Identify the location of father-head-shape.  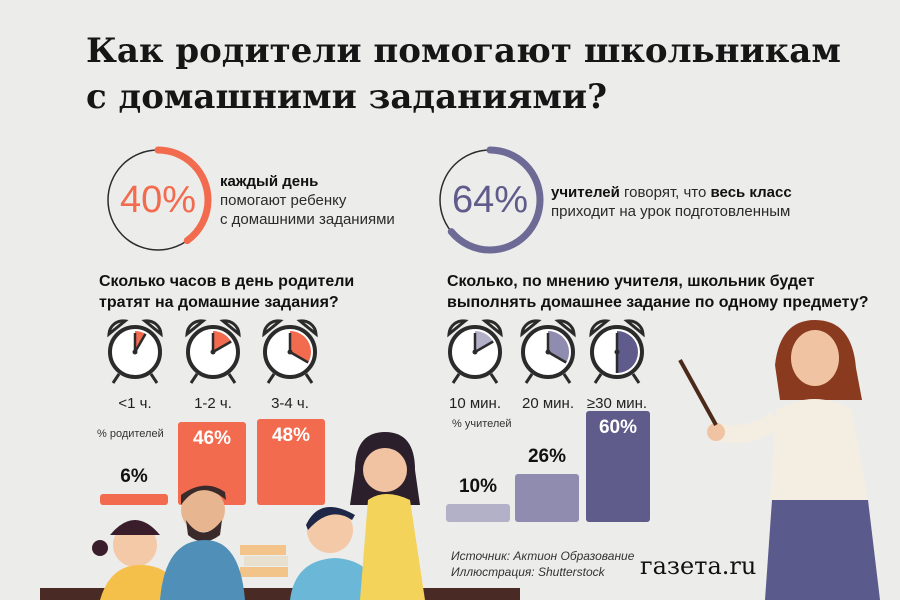
(203, 510).